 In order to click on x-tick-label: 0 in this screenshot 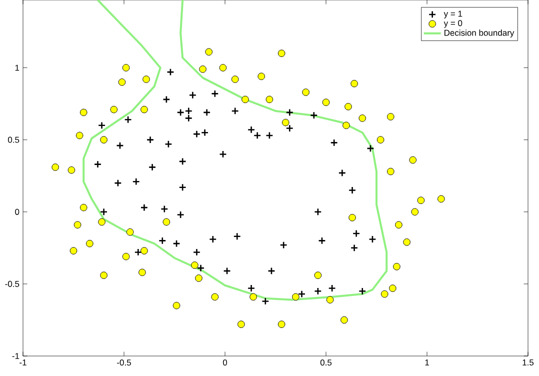, I will do `click(225, 363)`.